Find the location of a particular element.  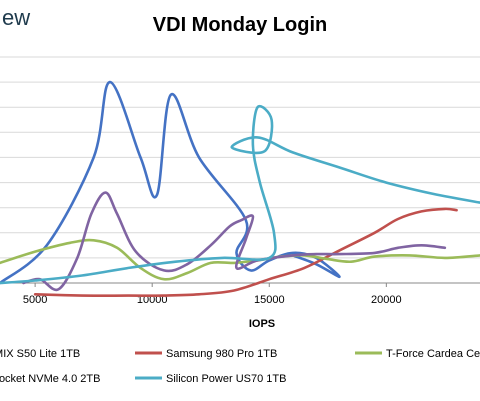

legend-label-2: T-Force Cardea Cer is located at coordinates (433, 354).